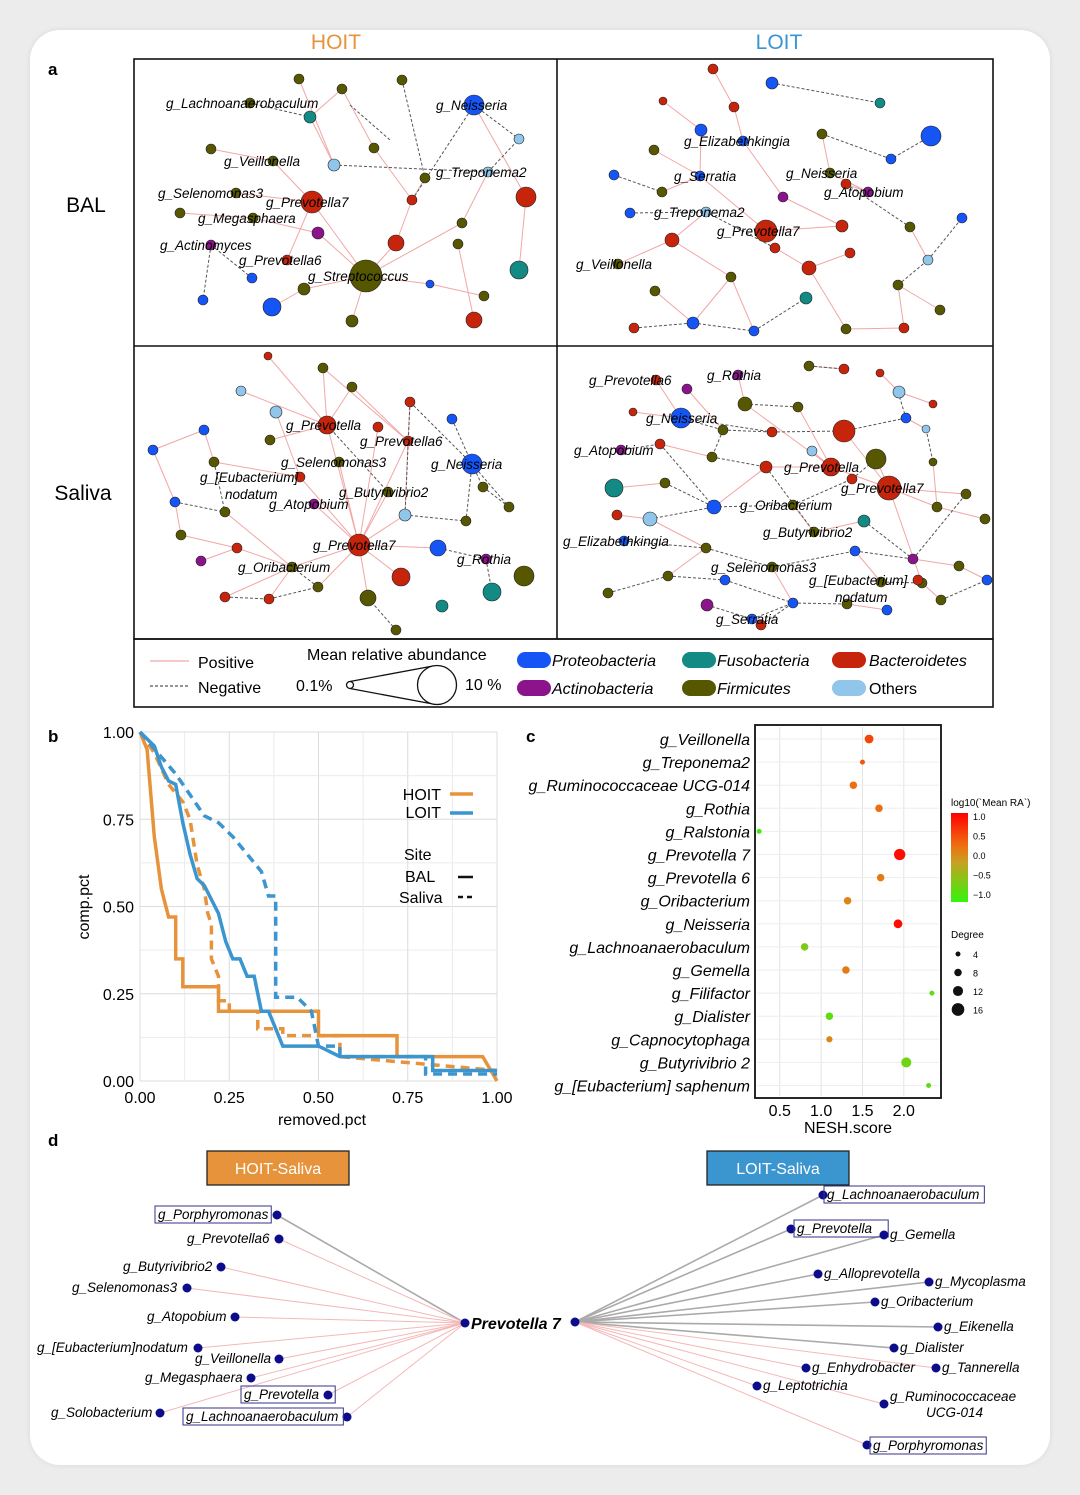 The width and height of the screenshot is (1080, 1495). Describe the element at coordinates (821, 1111) in the screenshot. I see `x-tick-label: 1.0` at that location.